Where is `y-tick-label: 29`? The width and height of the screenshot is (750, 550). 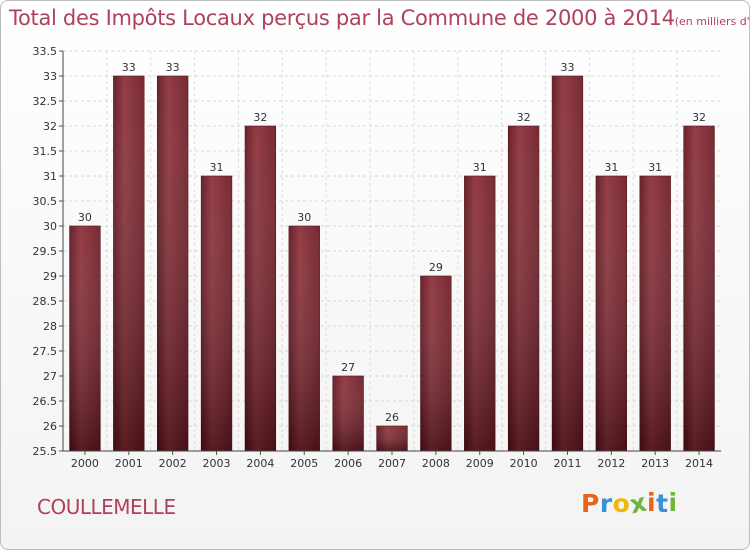
y-tick-label: 29 is located at coordinates (50, 276).